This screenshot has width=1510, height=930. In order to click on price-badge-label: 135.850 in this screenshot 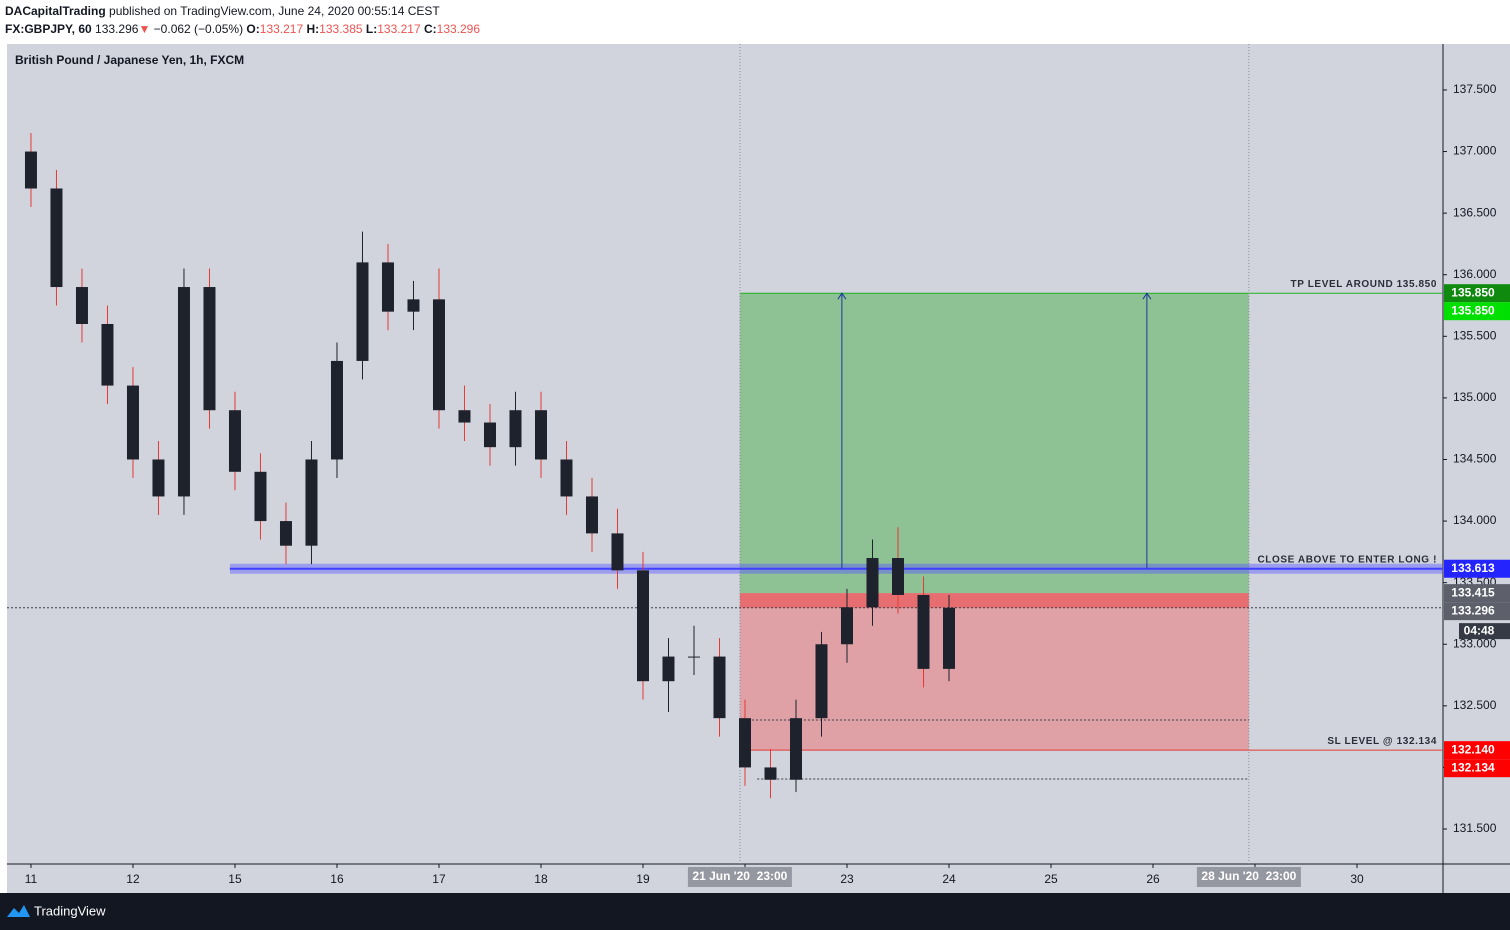, I will do `click(1473, 310)`.